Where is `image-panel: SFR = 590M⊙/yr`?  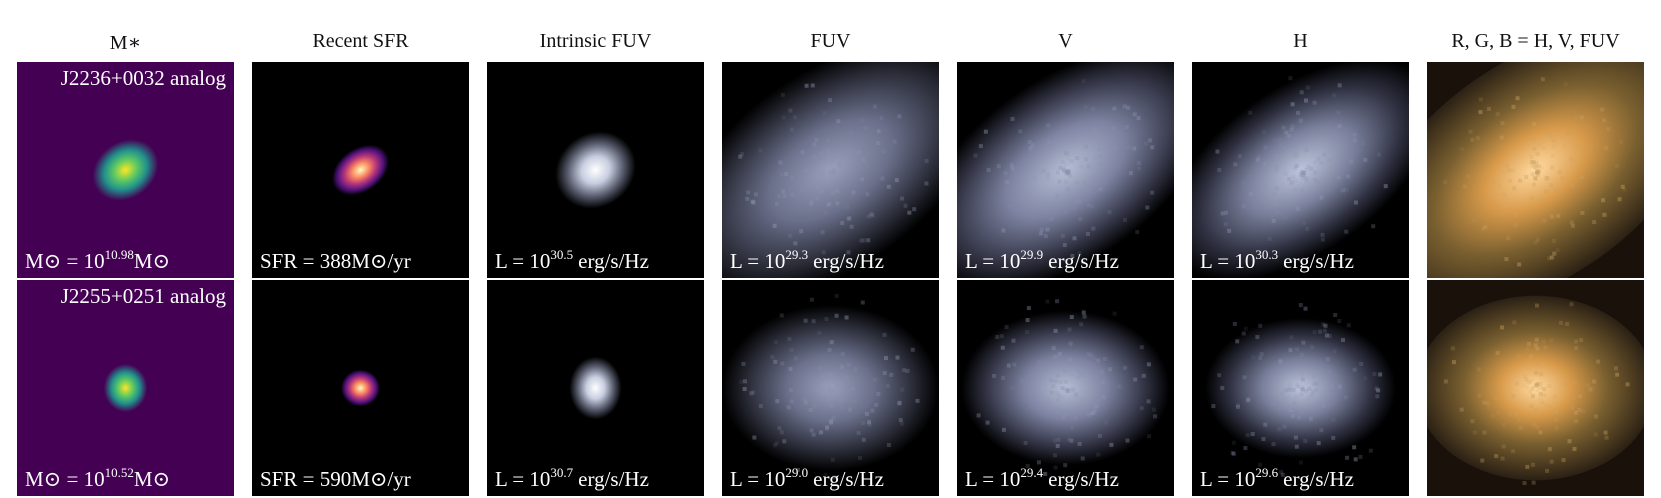 image-panel: SFR = 590M⊙/yr is located at coordinates (360, 388).